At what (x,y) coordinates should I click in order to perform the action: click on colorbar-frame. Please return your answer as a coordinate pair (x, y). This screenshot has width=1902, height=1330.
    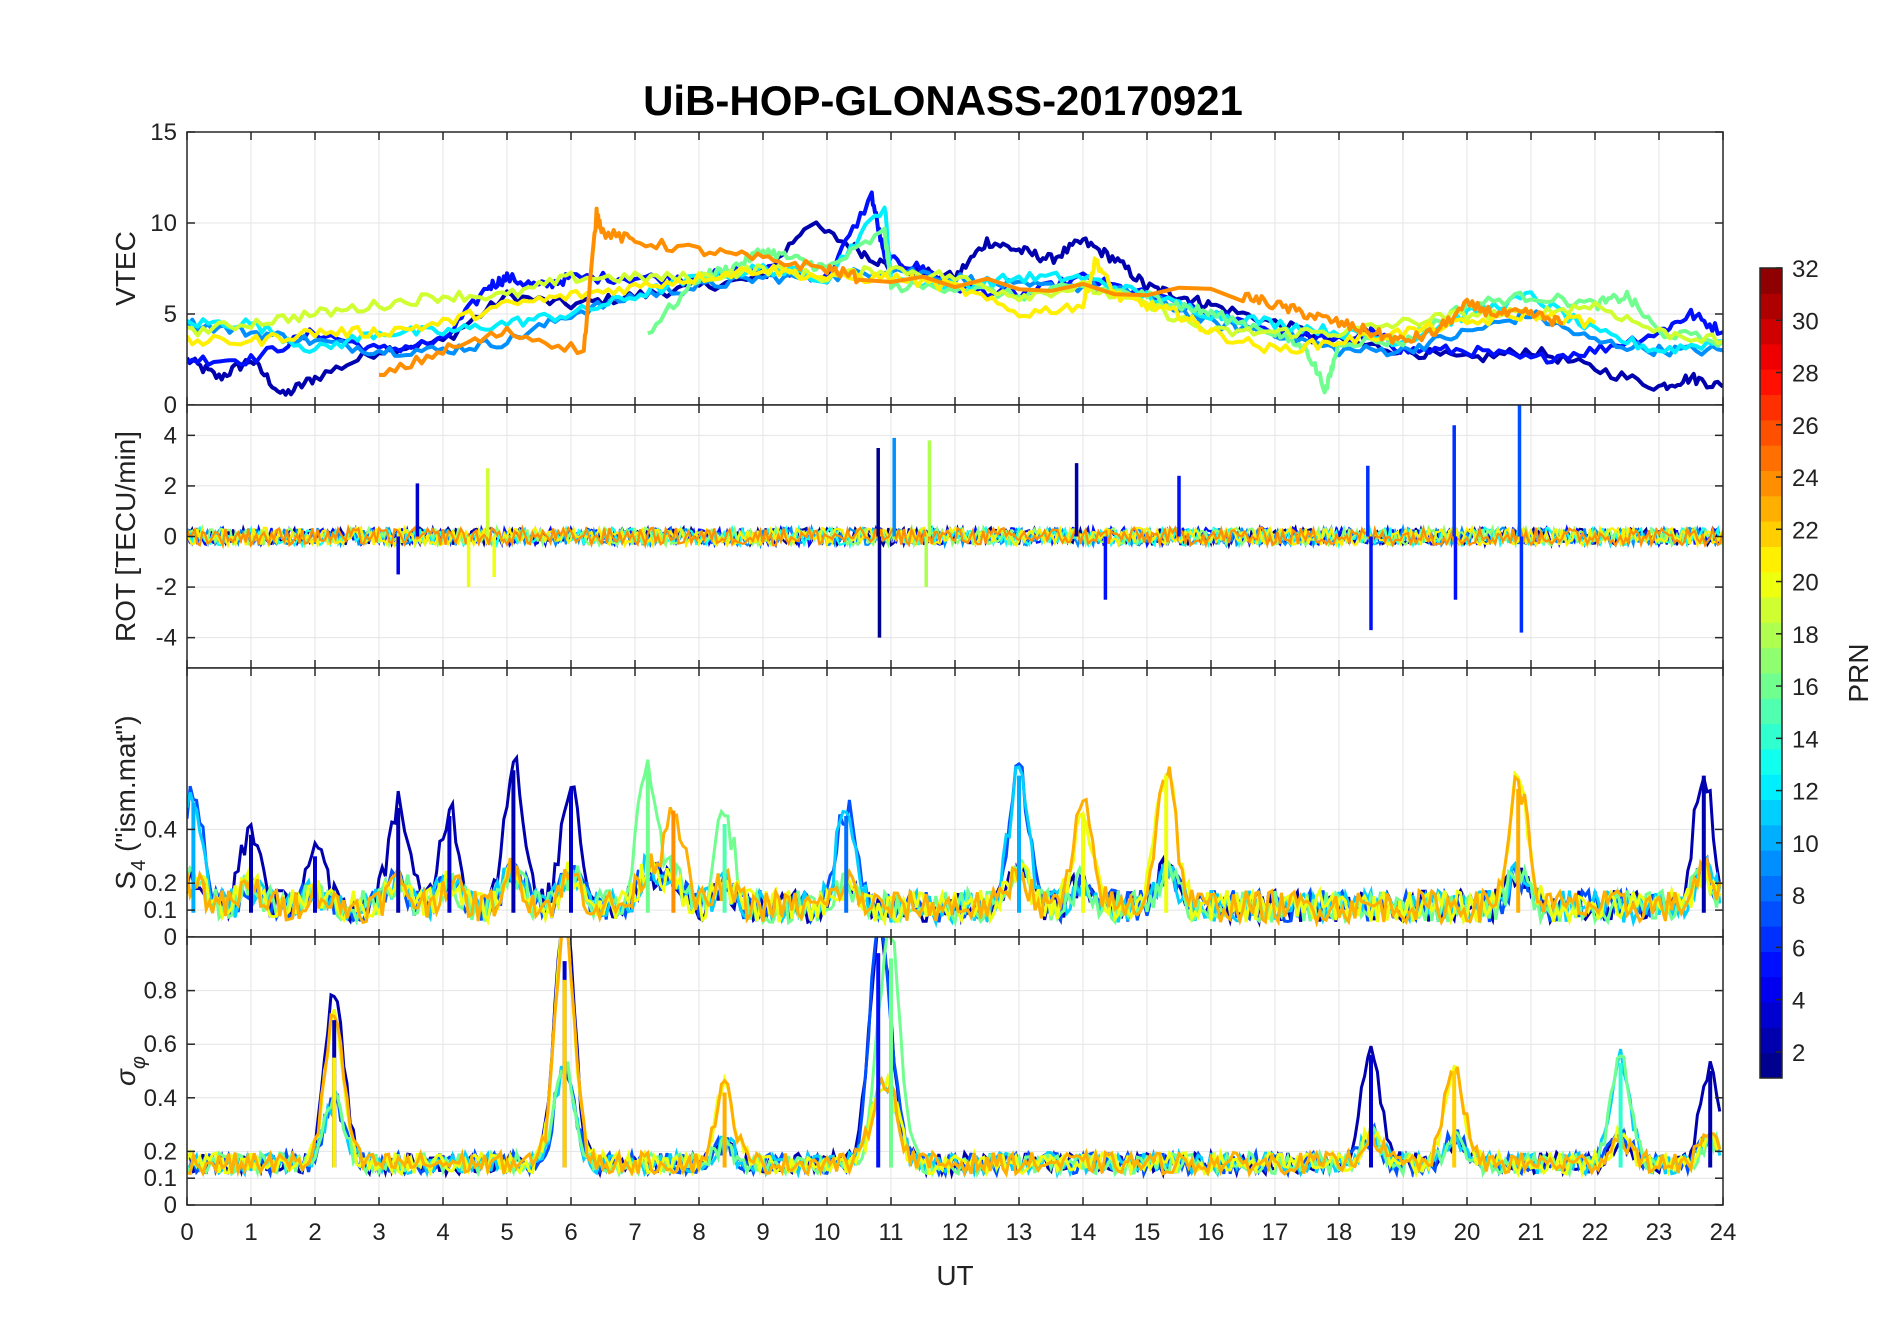
    Looking at the image, I should click on (1771, 673).